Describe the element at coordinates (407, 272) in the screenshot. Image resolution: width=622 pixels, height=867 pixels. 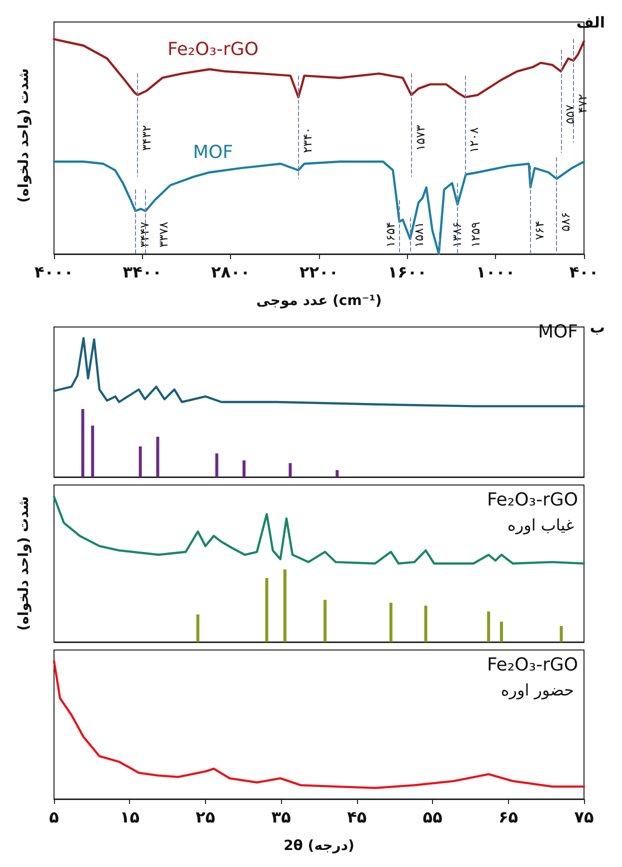
I see `x-tick-label: ۱۶۰۰` at that location.